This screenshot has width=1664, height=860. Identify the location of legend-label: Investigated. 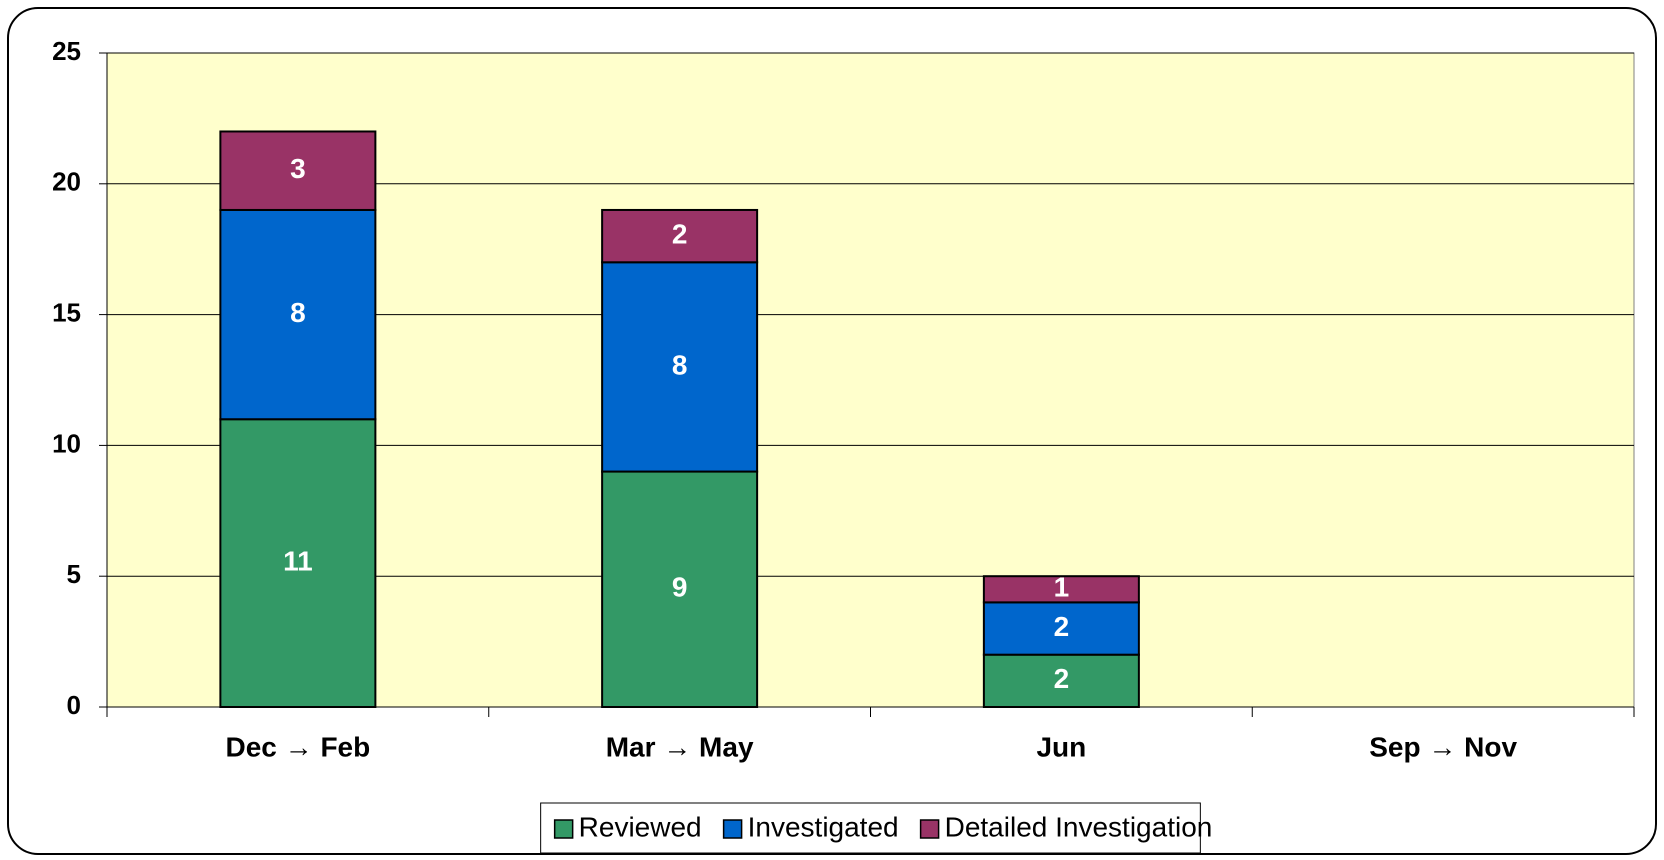
(823, 826).